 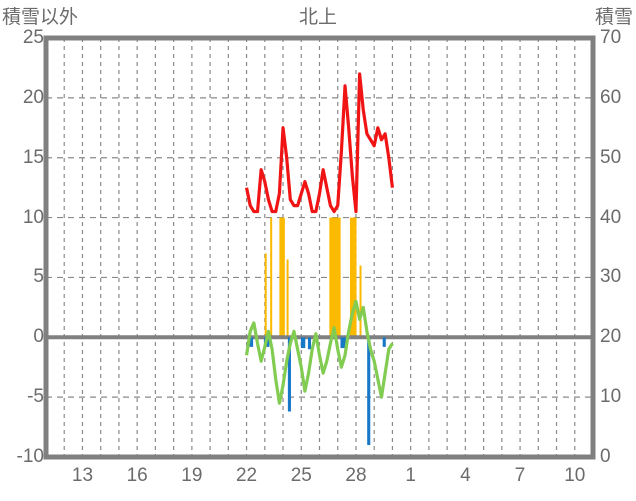 I want to click on x-axis-tick: 22, so click(x=246, y=475).